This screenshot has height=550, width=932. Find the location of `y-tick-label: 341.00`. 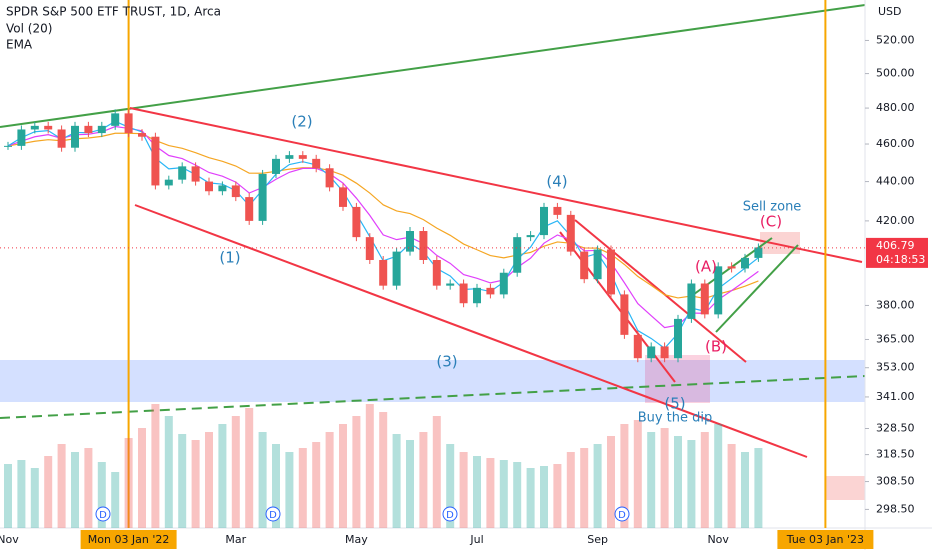

y-tick-label: 341.00 is located at coordinates (895, 396).